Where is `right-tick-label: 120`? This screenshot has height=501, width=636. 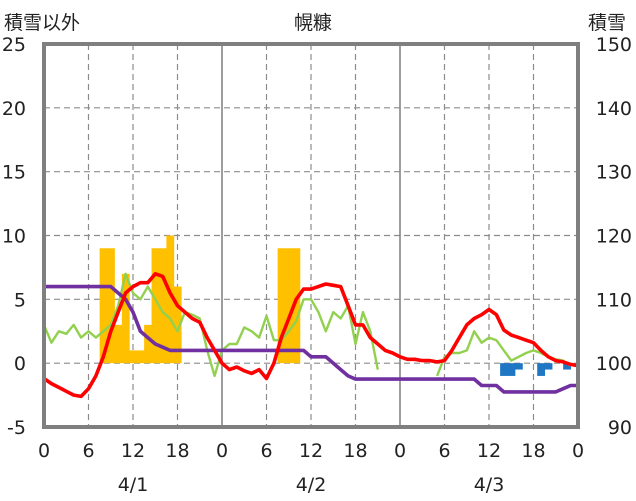
right-tick-label: 120 is located at coordinates (614, 237).